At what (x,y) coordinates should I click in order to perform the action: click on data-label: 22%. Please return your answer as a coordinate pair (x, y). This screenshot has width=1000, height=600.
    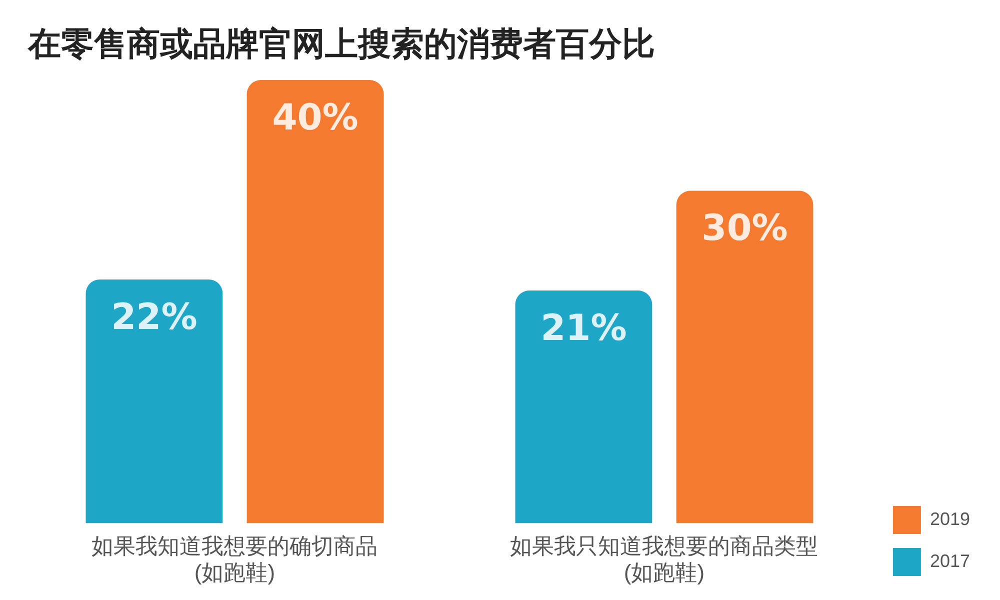
    Looking at the image, I should click on (154, 317).